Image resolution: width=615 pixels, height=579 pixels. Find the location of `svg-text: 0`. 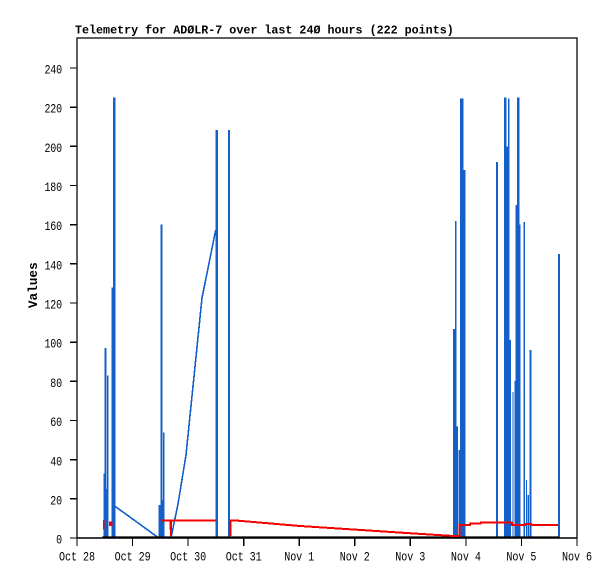

svg-text: 0 is located at coordinates (59, 540).